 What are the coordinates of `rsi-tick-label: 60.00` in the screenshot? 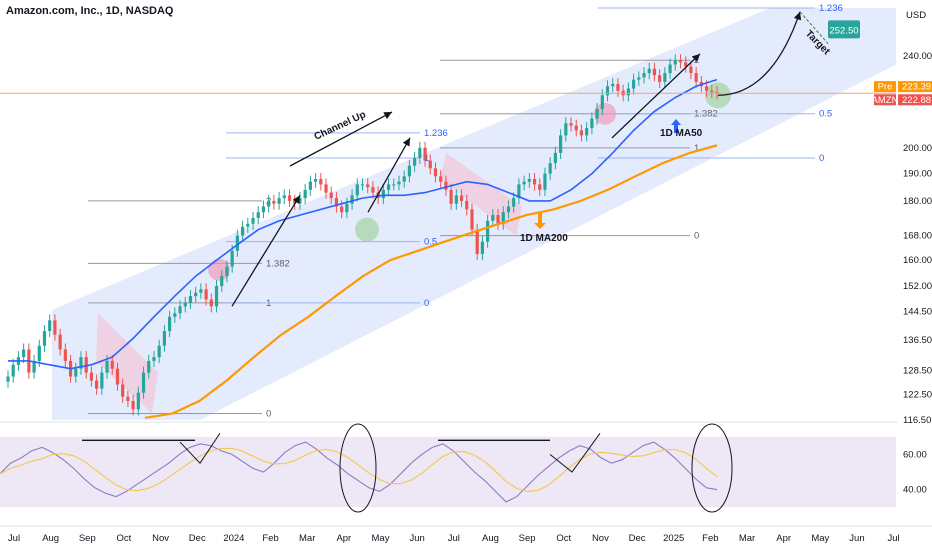 It's located at (915, 454).